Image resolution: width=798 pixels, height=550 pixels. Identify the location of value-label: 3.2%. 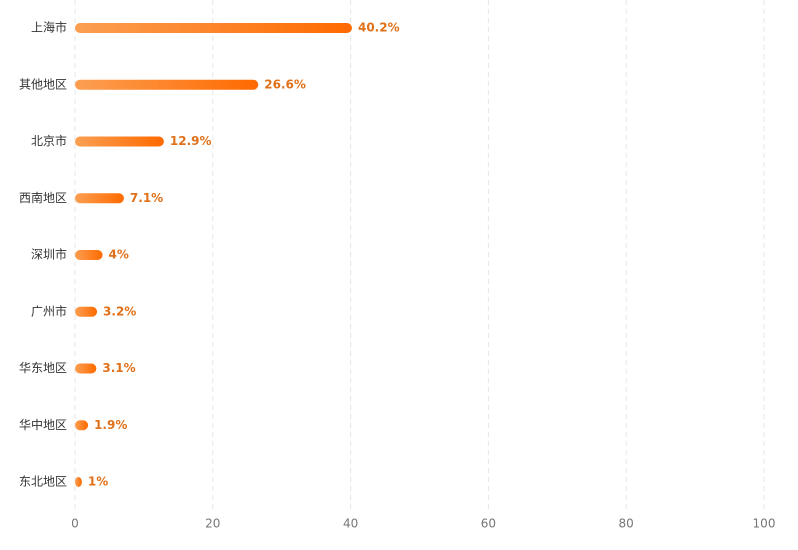
(119, 311).